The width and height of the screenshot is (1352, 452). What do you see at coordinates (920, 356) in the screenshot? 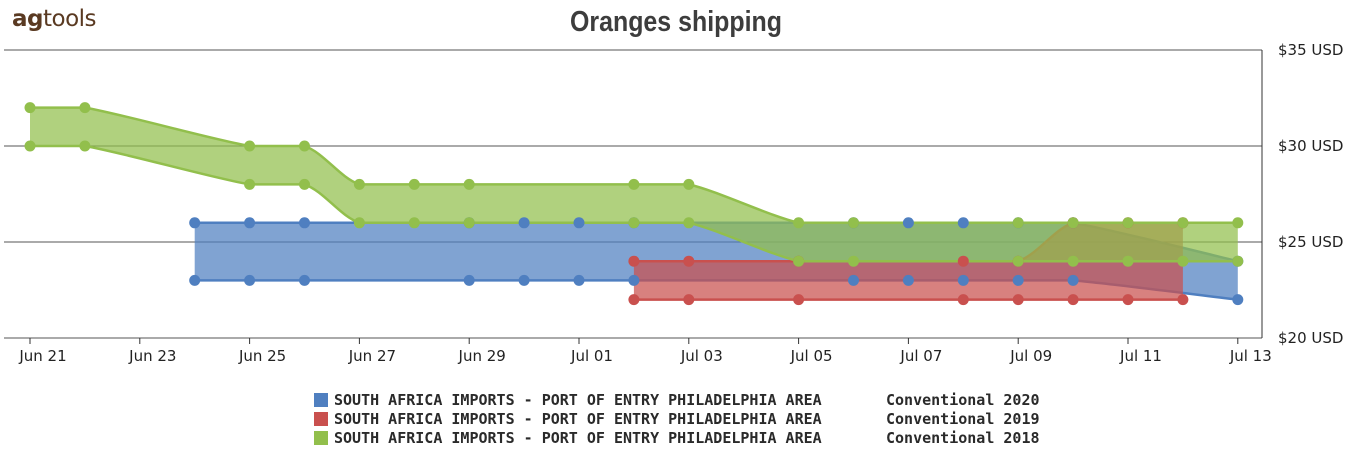
I see `x-tick-label: Jul 07` at bounding box center [920, 356].